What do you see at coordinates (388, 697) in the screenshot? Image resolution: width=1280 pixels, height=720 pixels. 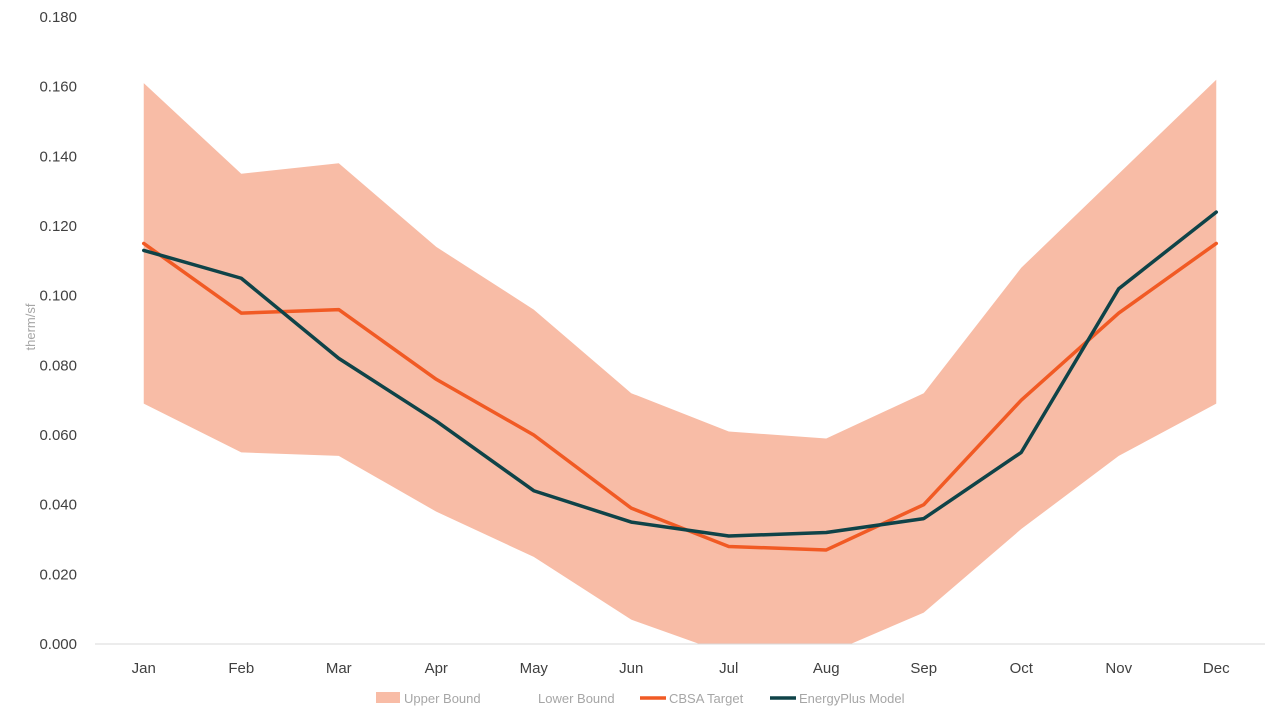 I see `legend-swatch-upper-bound` at bounding box center [388, 697].